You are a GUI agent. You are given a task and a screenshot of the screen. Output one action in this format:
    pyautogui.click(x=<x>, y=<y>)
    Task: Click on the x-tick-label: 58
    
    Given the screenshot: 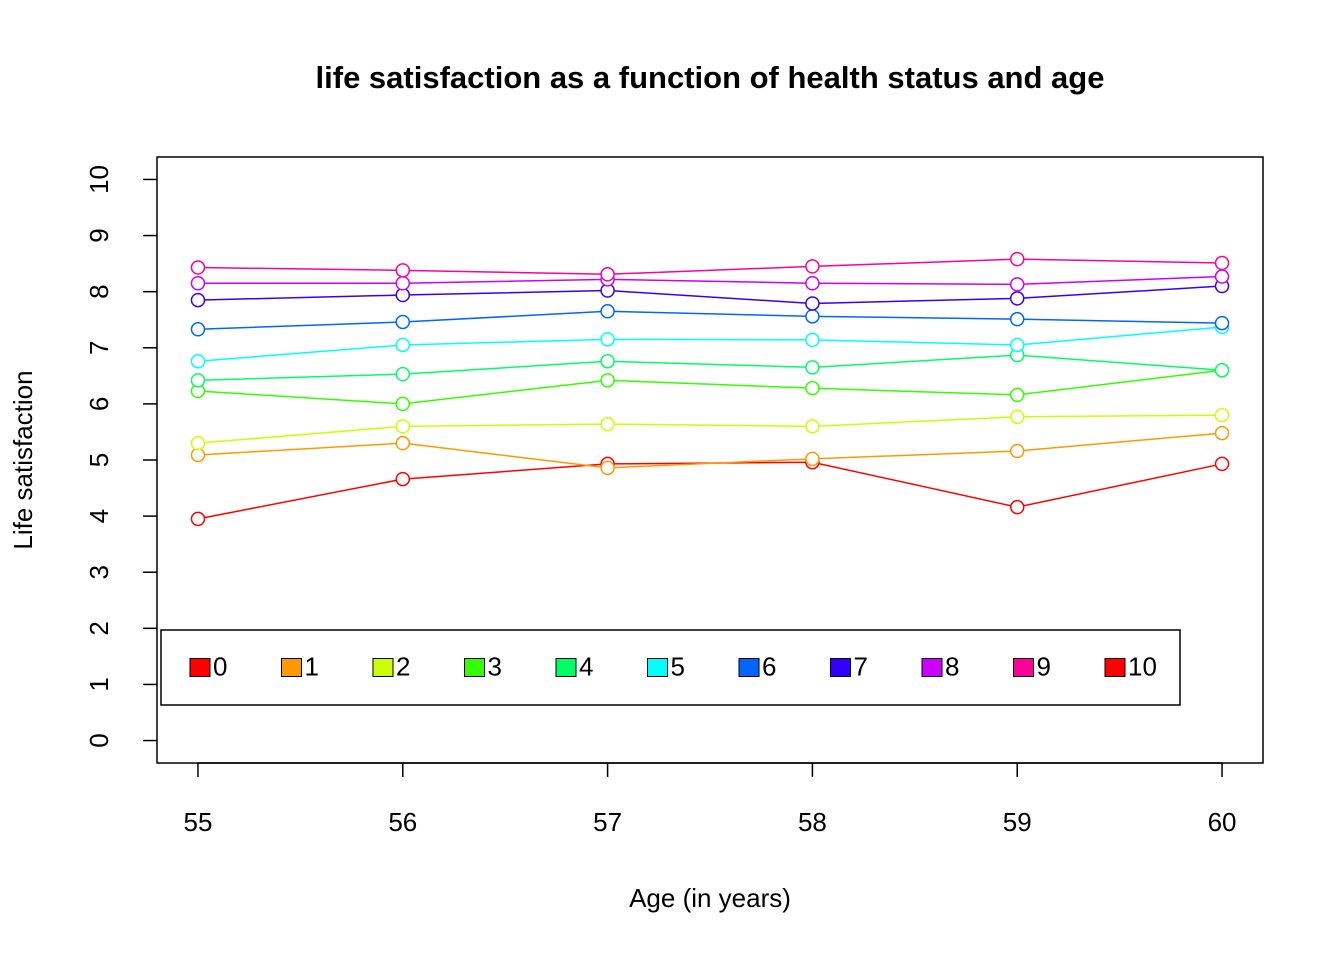 What is the action you would take?
    pyautogui.click(x=812, y=822)
    